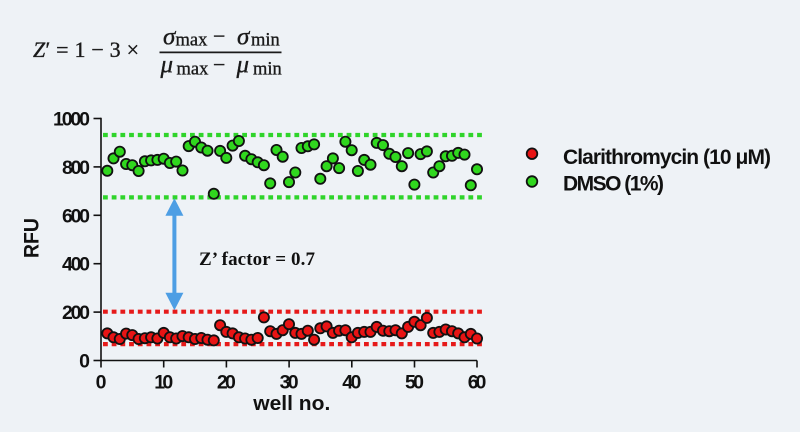 The width and height of the screenshot is (800, 432). What do you see at coordinates (86, 49) in the screenshot?
I see `svg-text: Z′ = 1 − 3 ×` at bounding box center [86, 49].